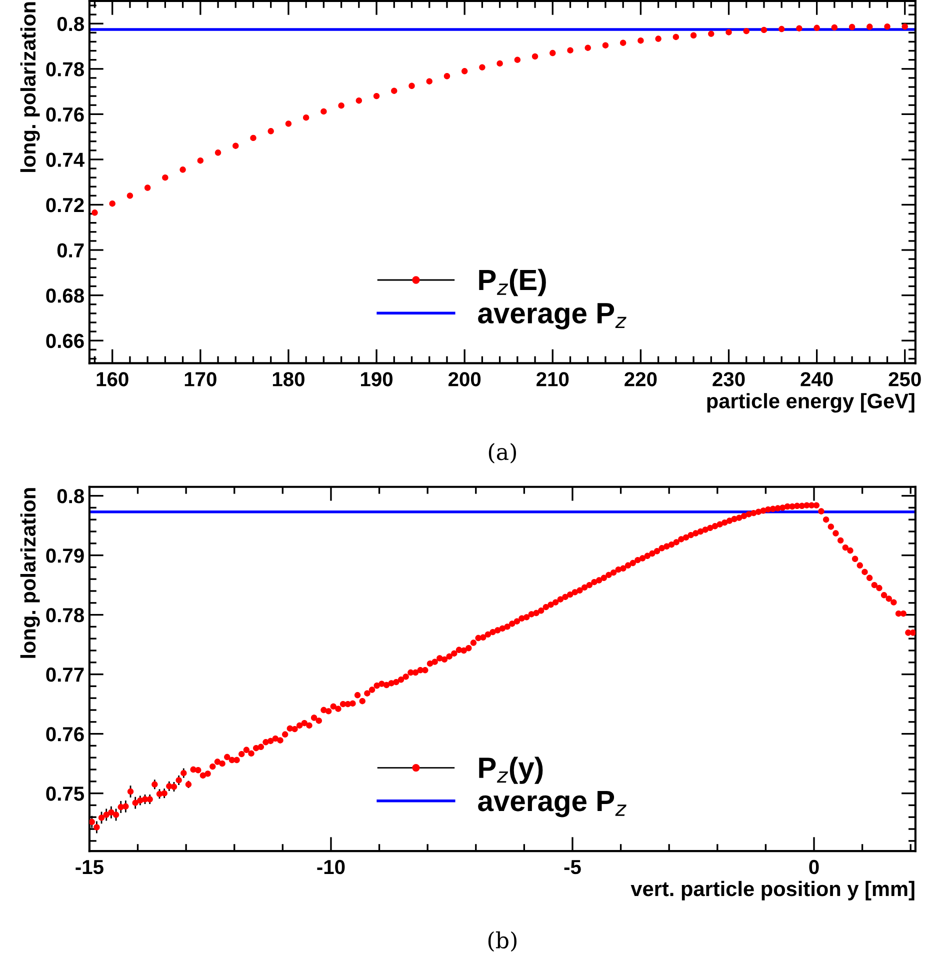 The width and height of the screenshot is (926, 966). Describe the element at coordinates (65, 205) in the screenshot. I see `y-tick-label: 0.72` at that location.